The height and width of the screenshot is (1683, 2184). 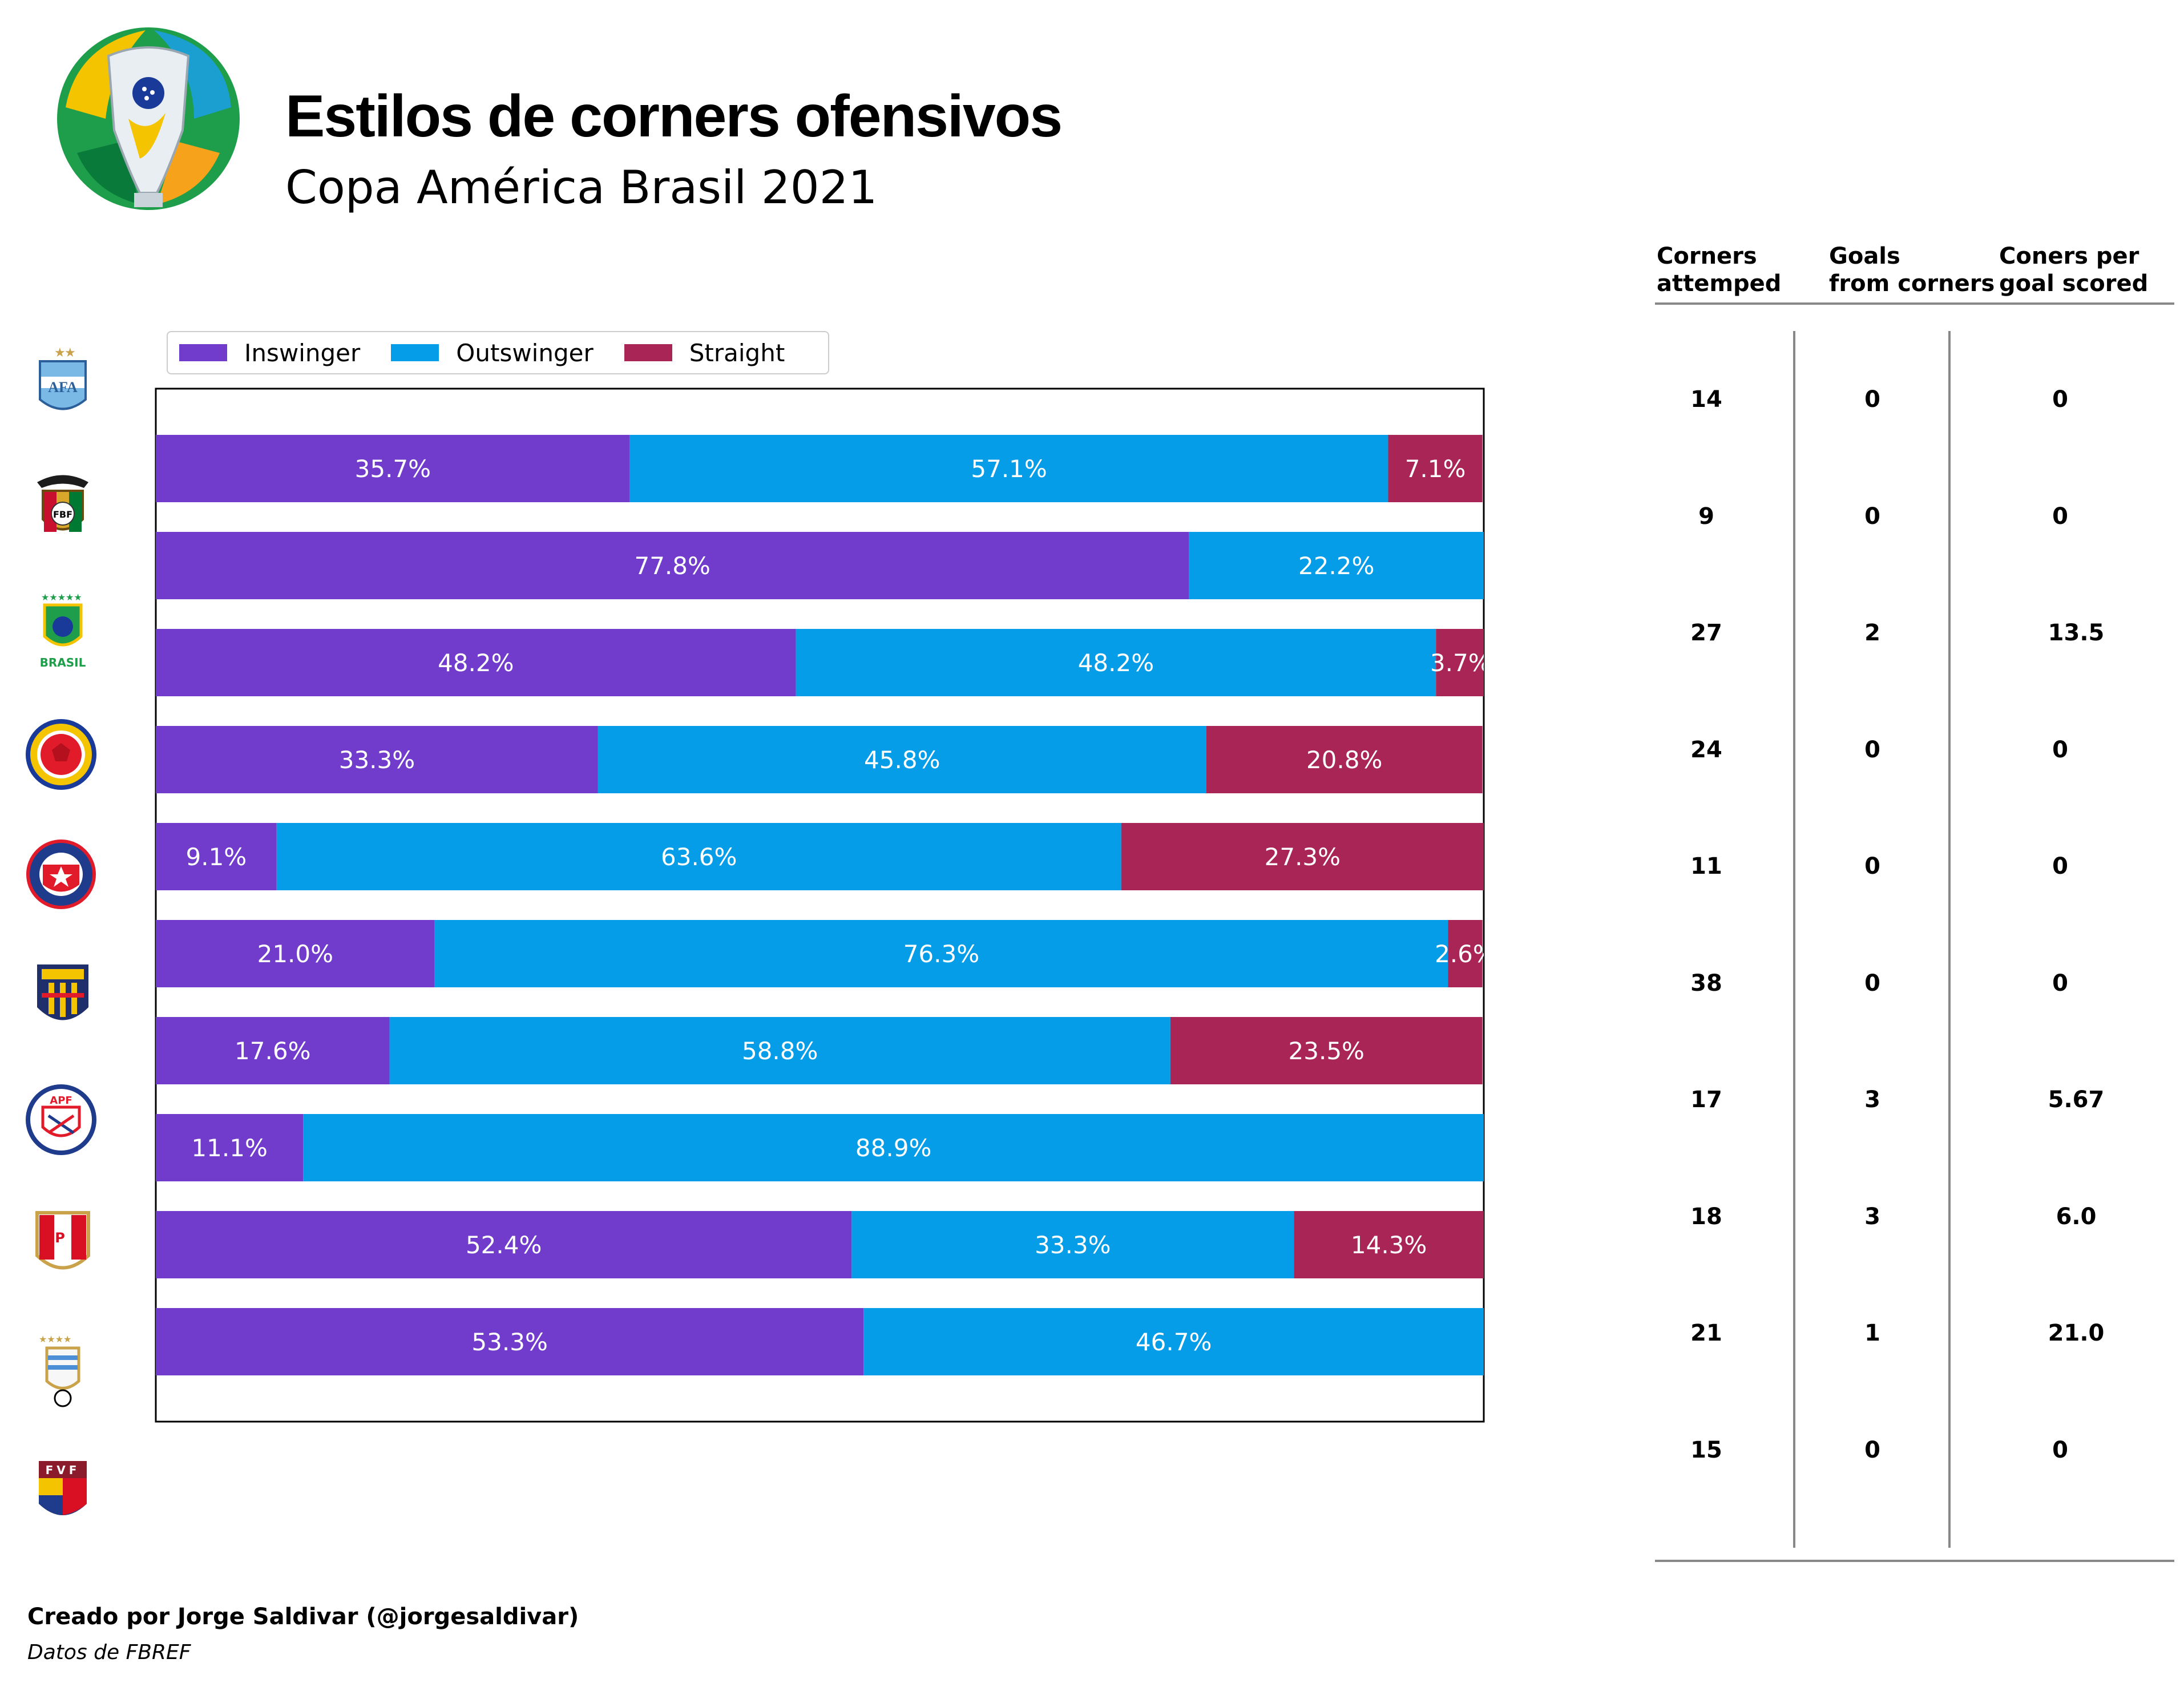 I want to click on bar-inswinger-uruguay, so click(x=504, y=1244).